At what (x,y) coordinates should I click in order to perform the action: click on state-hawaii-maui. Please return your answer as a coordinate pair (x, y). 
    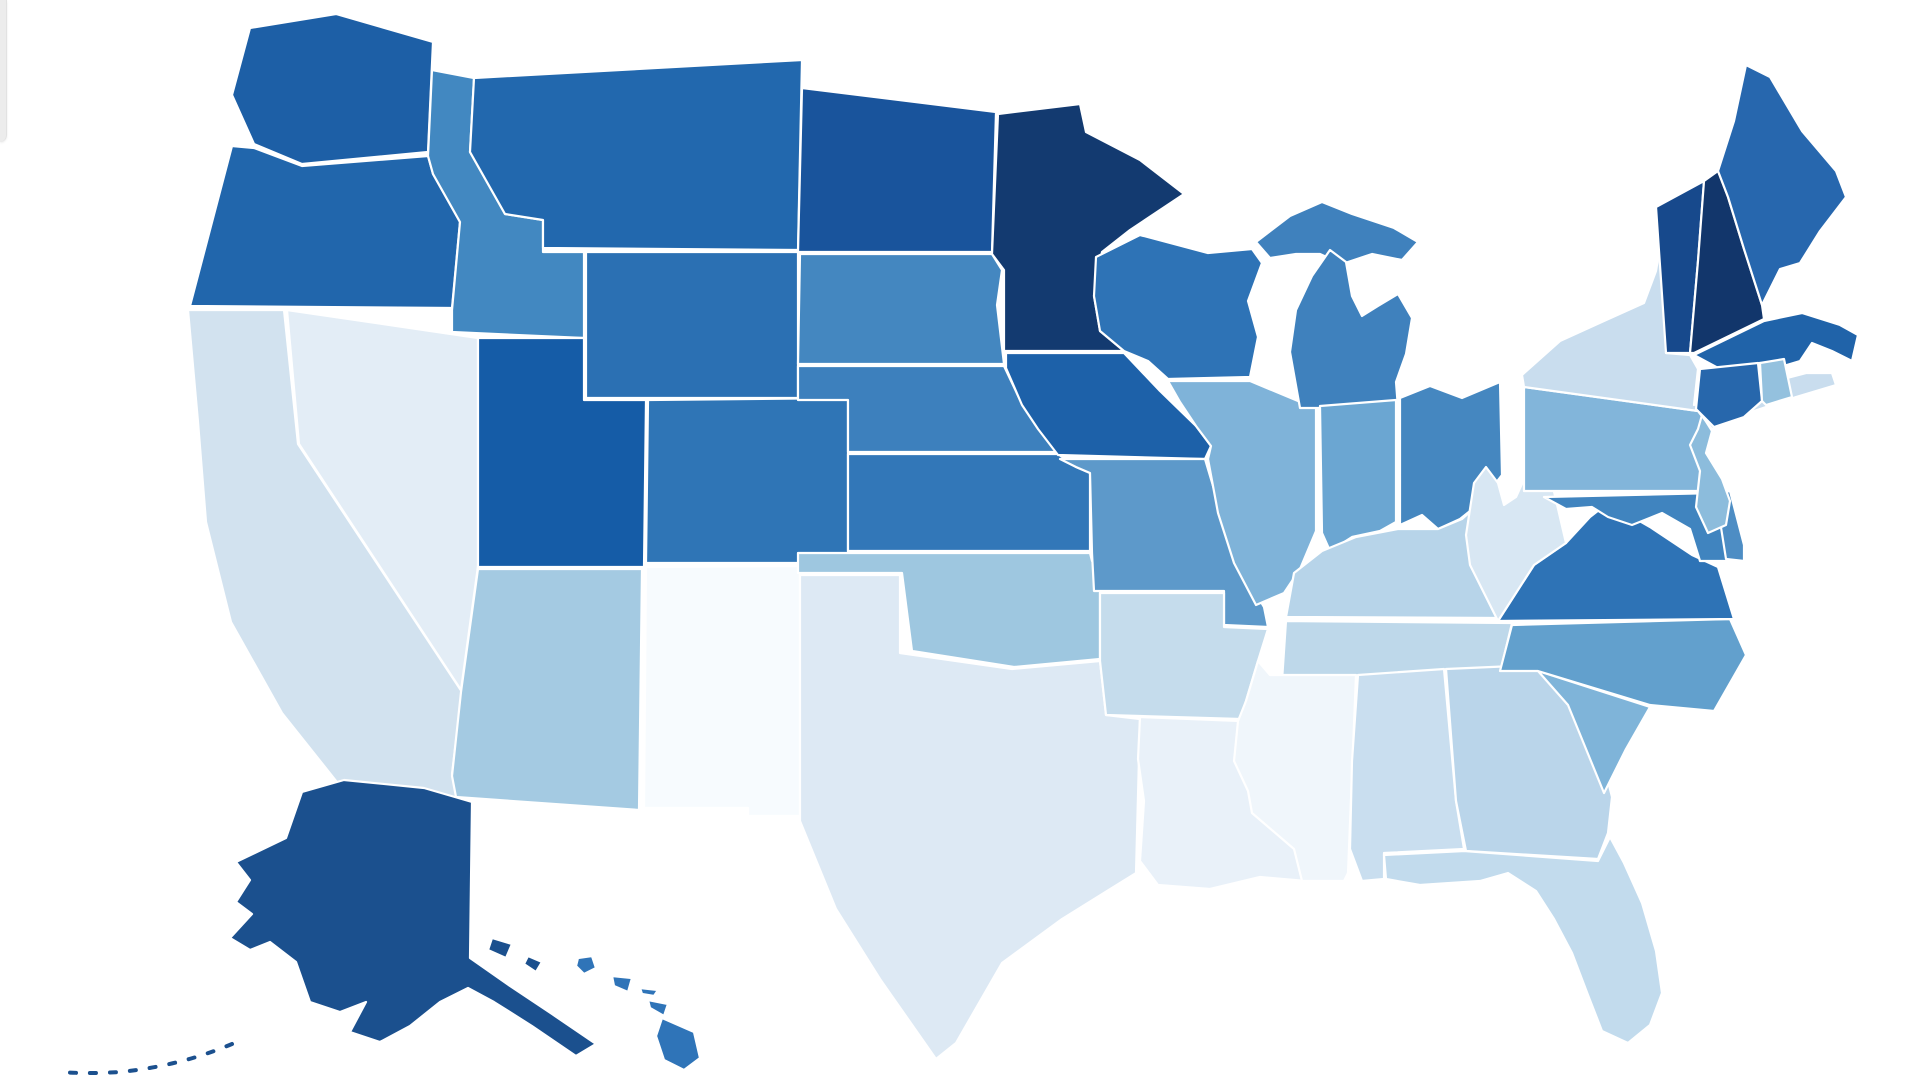
    Looking at the image, I should click on (658, 1008).